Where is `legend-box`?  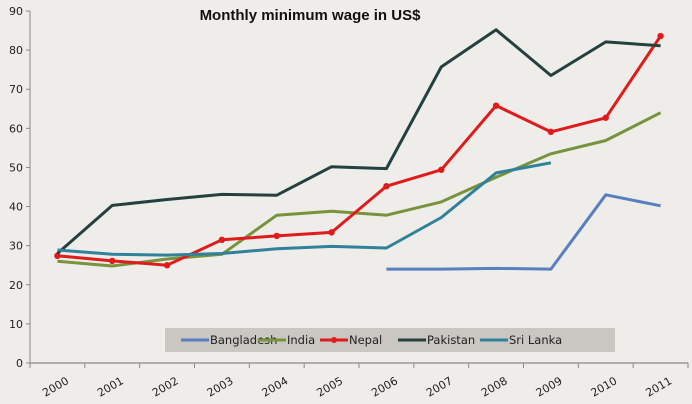
legend-box is located at coordinates (390, 340).